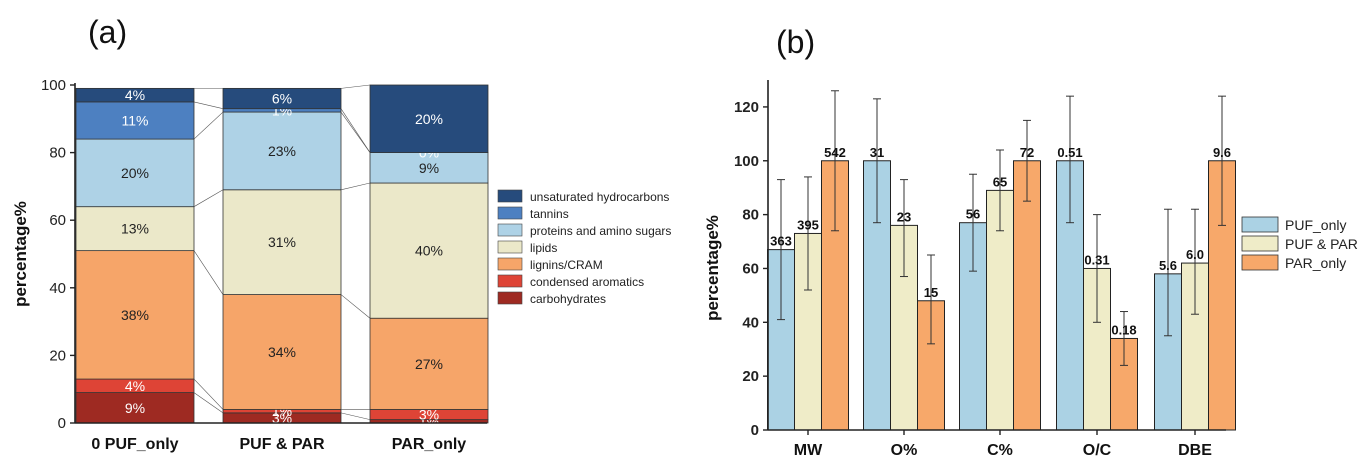 The height and width of the screenshot is (475, 1368). I want to click on legend-label: PUF_only, so click(1315, 225).